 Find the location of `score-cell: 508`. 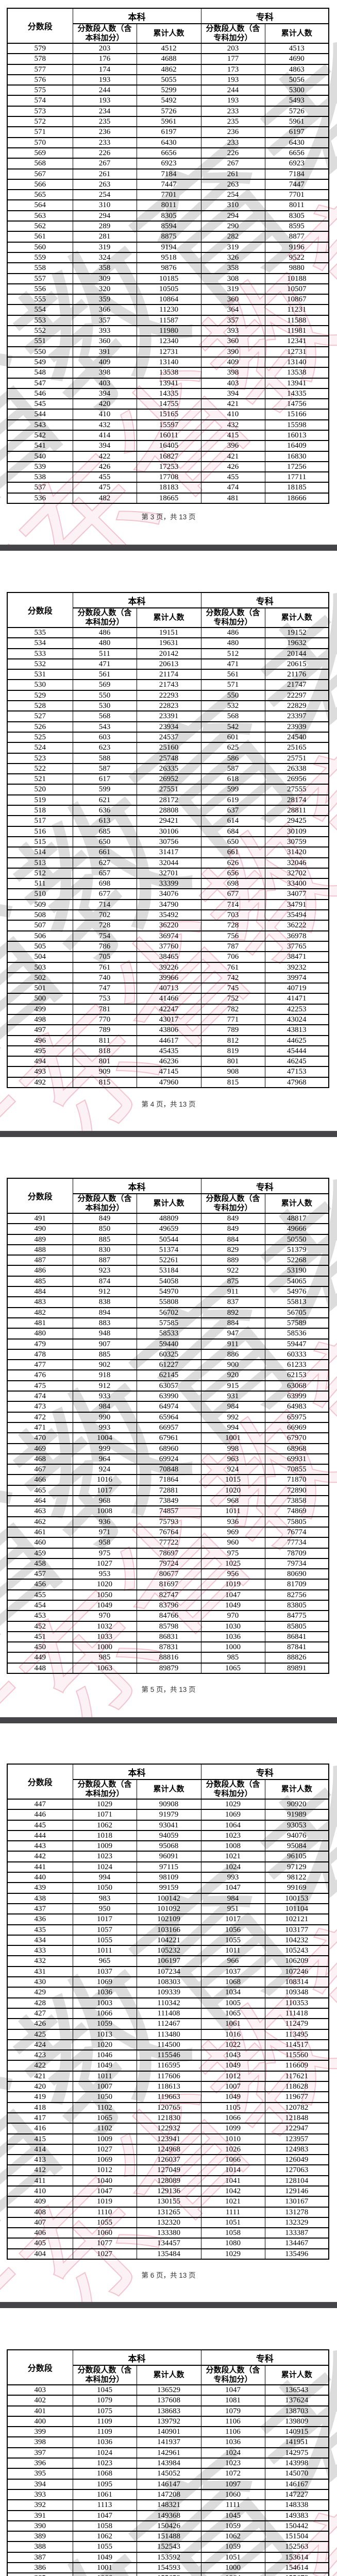

score-cell: 508 is located at coordinates (40, 915).